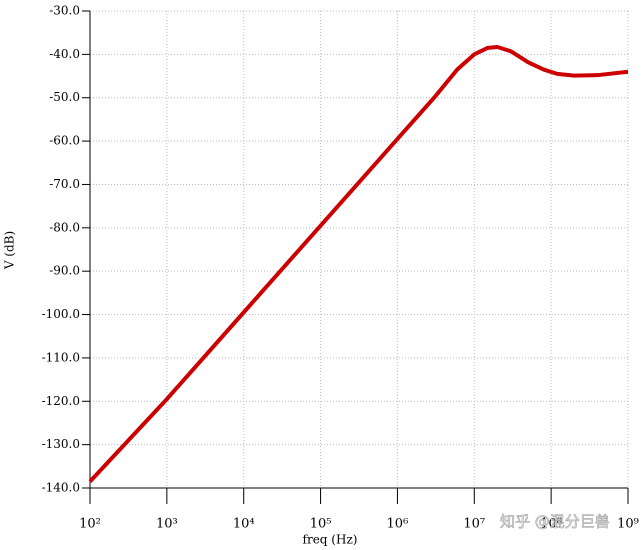  I want to click on y-tick-label: -130.0, so click(61, 444).